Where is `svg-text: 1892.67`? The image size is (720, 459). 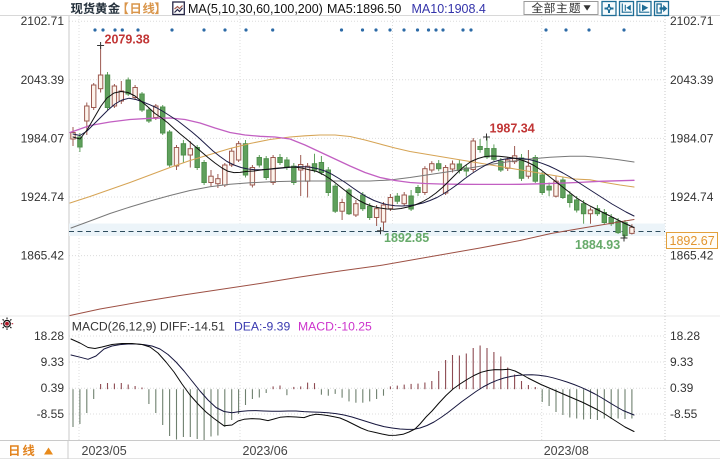 svg-text: 1892.67 is located at coordinates (692, 241).